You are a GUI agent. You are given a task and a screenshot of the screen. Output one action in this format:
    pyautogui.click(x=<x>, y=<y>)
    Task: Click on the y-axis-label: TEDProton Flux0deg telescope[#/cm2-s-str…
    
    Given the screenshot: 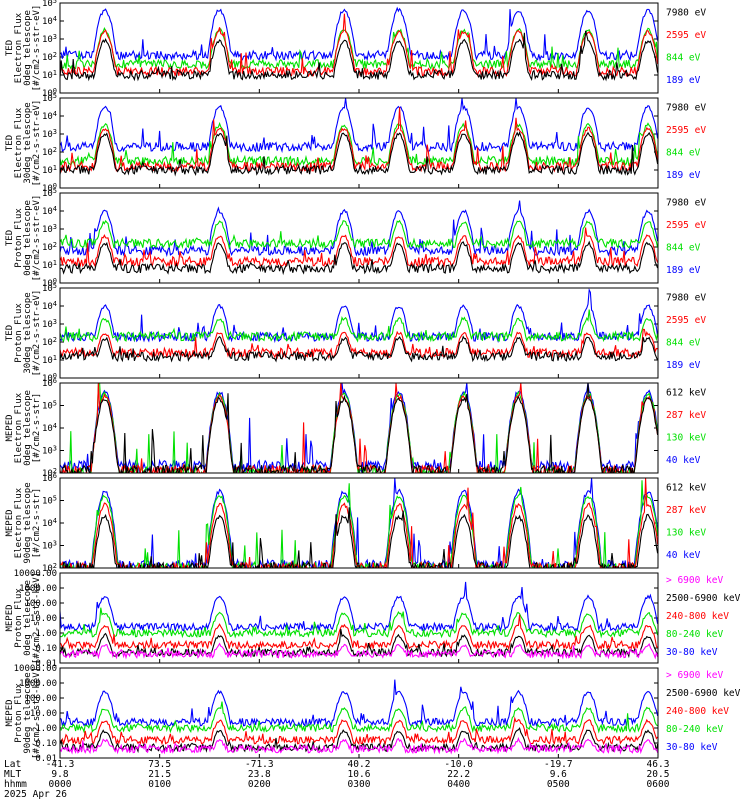 What is the action you would take?
    pyautogui.click(x=23, y=238)
    